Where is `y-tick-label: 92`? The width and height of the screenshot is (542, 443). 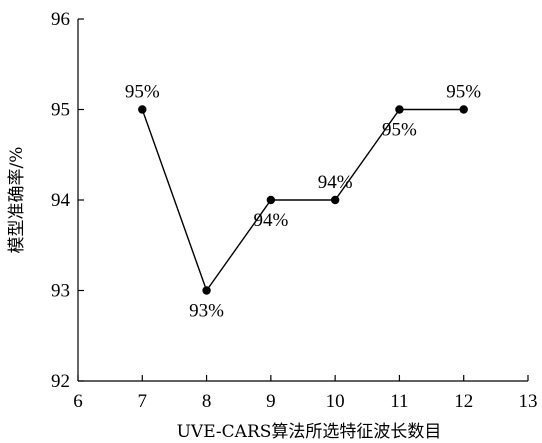
y-tick-label: 92 is located at coordinates (60, 381).